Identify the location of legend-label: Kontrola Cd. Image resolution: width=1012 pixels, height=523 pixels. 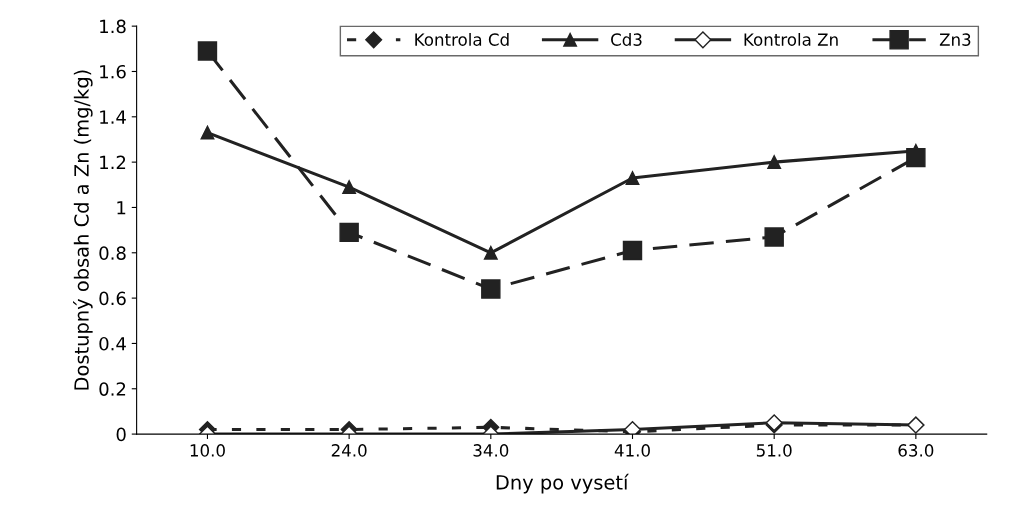
(462, 39).